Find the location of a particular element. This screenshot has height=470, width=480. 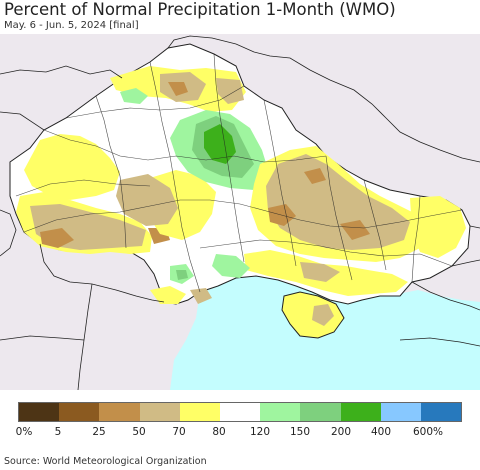

legend-label-4: 70 is located at coordinates (179, 432).